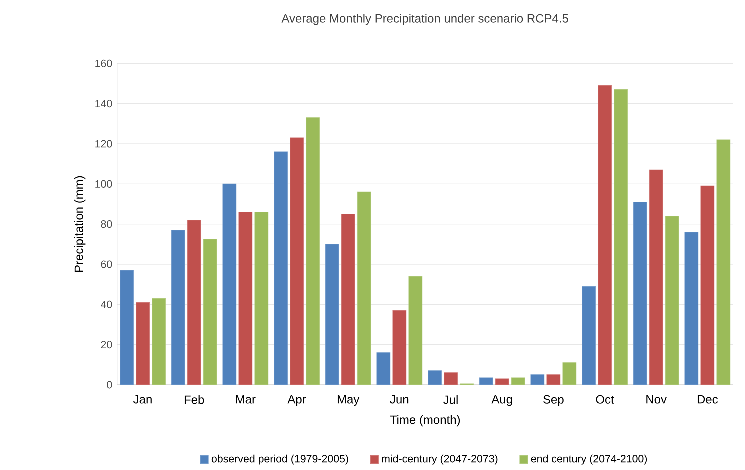 Image resolution: width=745 pixels, height=470 pixels. What do you see at coordinates (143, 399) in the screenshot?
I see `x-tick-label: Jan` at bounding box center [143, 399].